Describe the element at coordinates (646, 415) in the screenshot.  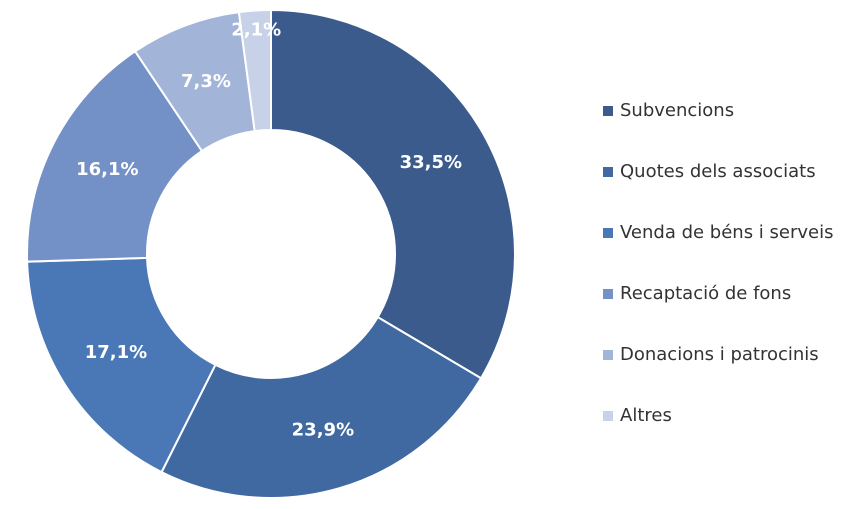
I see `legend-label: Altres` at that location.